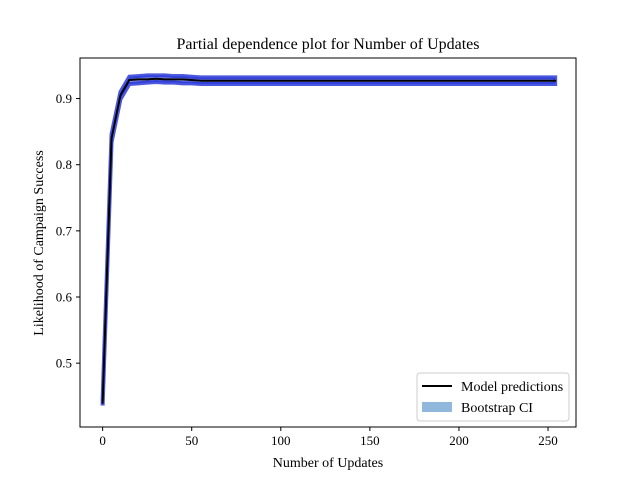  Describe the element at coordinates (64, 230) in the screenshot. I see `y-tick-label: 0.7` at that location.